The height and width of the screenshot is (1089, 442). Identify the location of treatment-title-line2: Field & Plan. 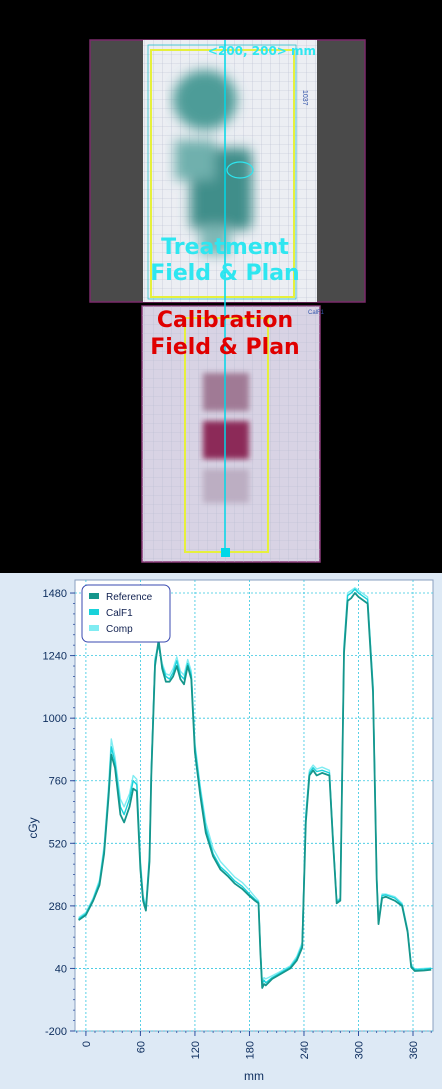
(224, 273).